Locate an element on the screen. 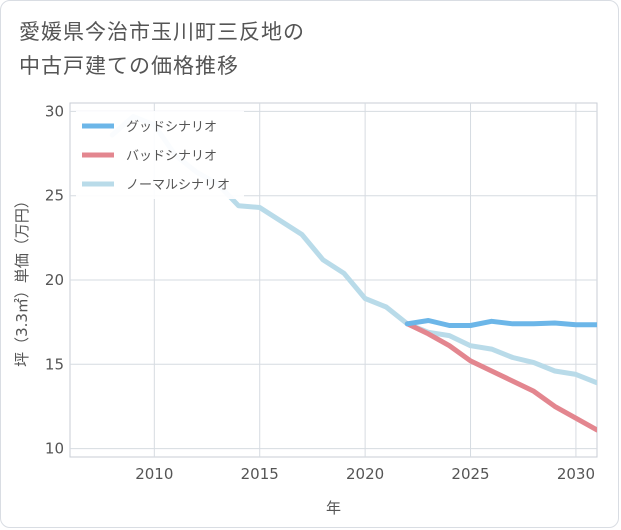 This screenshot has height=530, width=621. x-tick-label-2025: 2025 is located at coordinates (470, 474).